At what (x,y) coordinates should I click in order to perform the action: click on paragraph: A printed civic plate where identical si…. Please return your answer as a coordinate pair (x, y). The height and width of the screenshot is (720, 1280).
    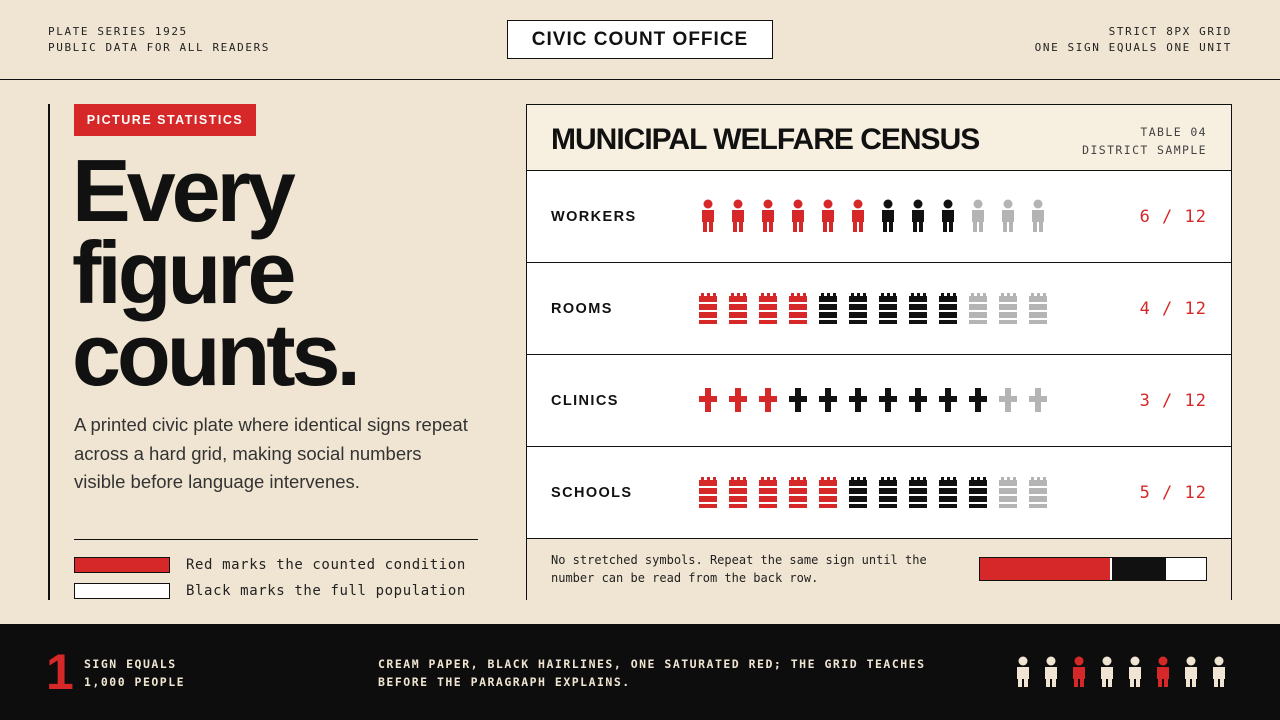
    Looking at the image, I should click on (271, 453).